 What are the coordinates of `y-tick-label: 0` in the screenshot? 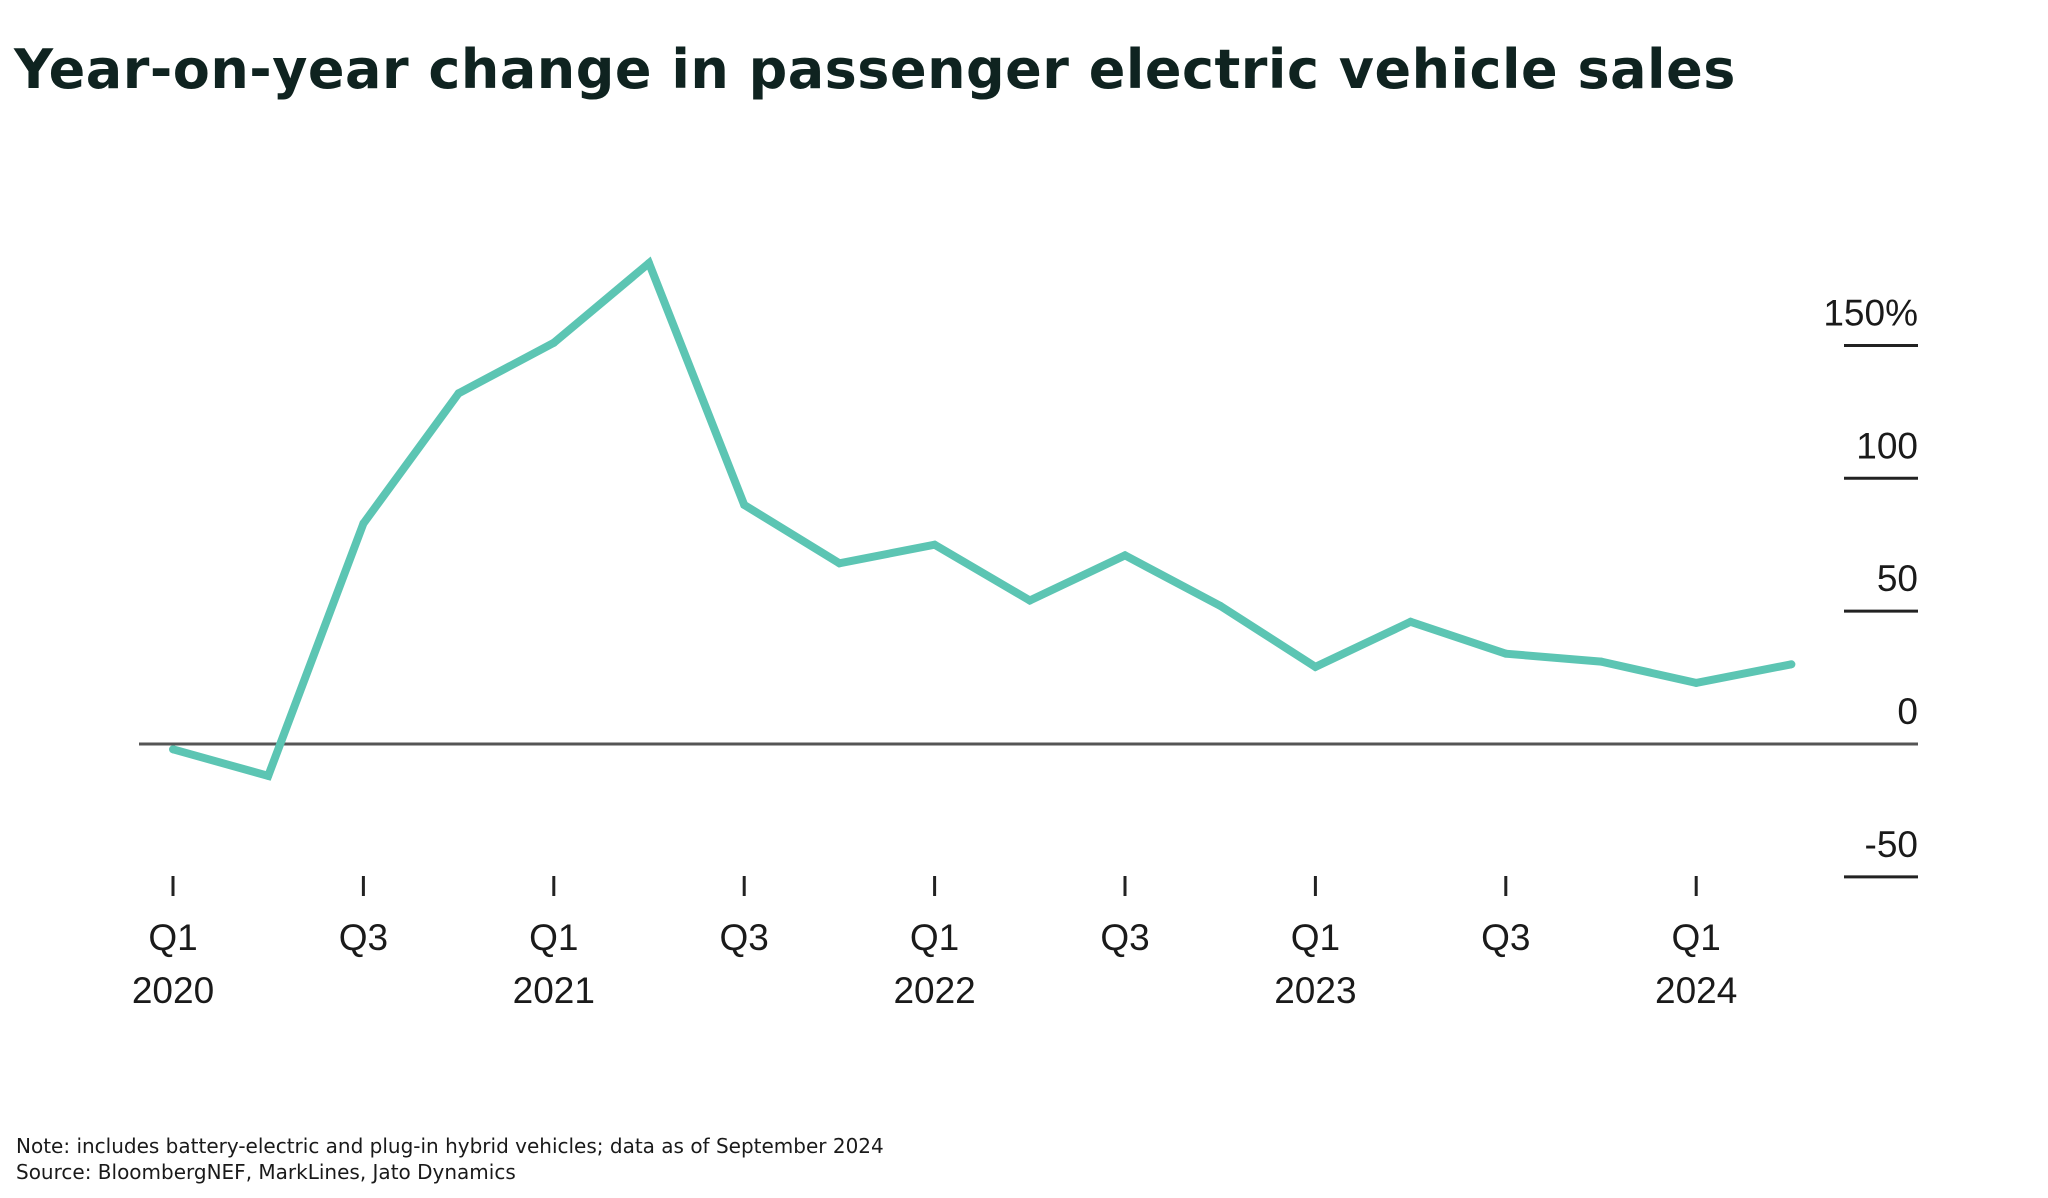 It's located at (1907, 711).